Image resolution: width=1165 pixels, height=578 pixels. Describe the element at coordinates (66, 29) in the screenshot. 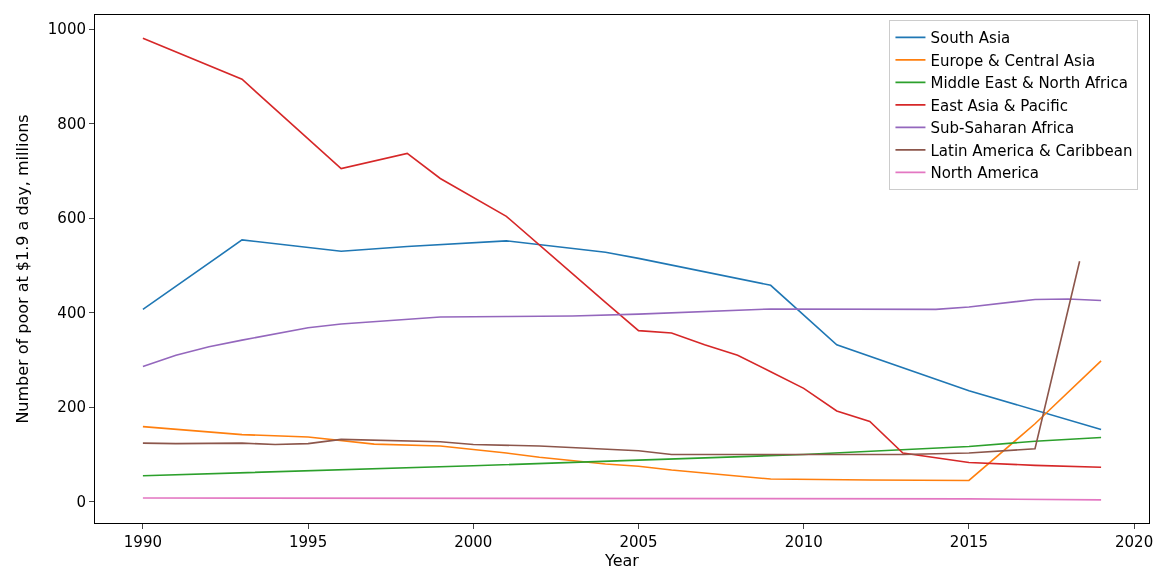

I see `y-tick-label: 1000` at that location.